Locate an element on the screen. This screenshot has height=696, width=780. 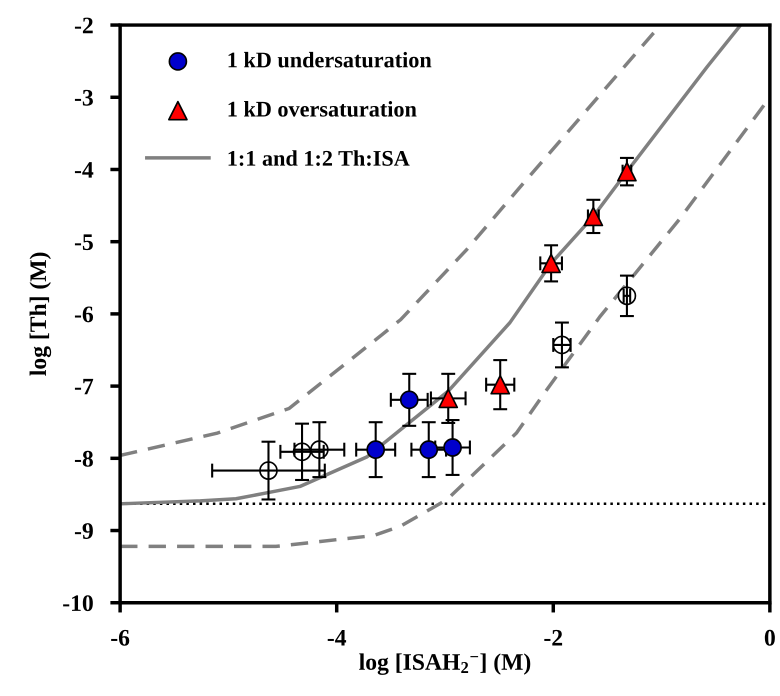
x-axis-title: log [ISAH$_{2}$$^{−}$] (M) is located at coordinates (444, 664).